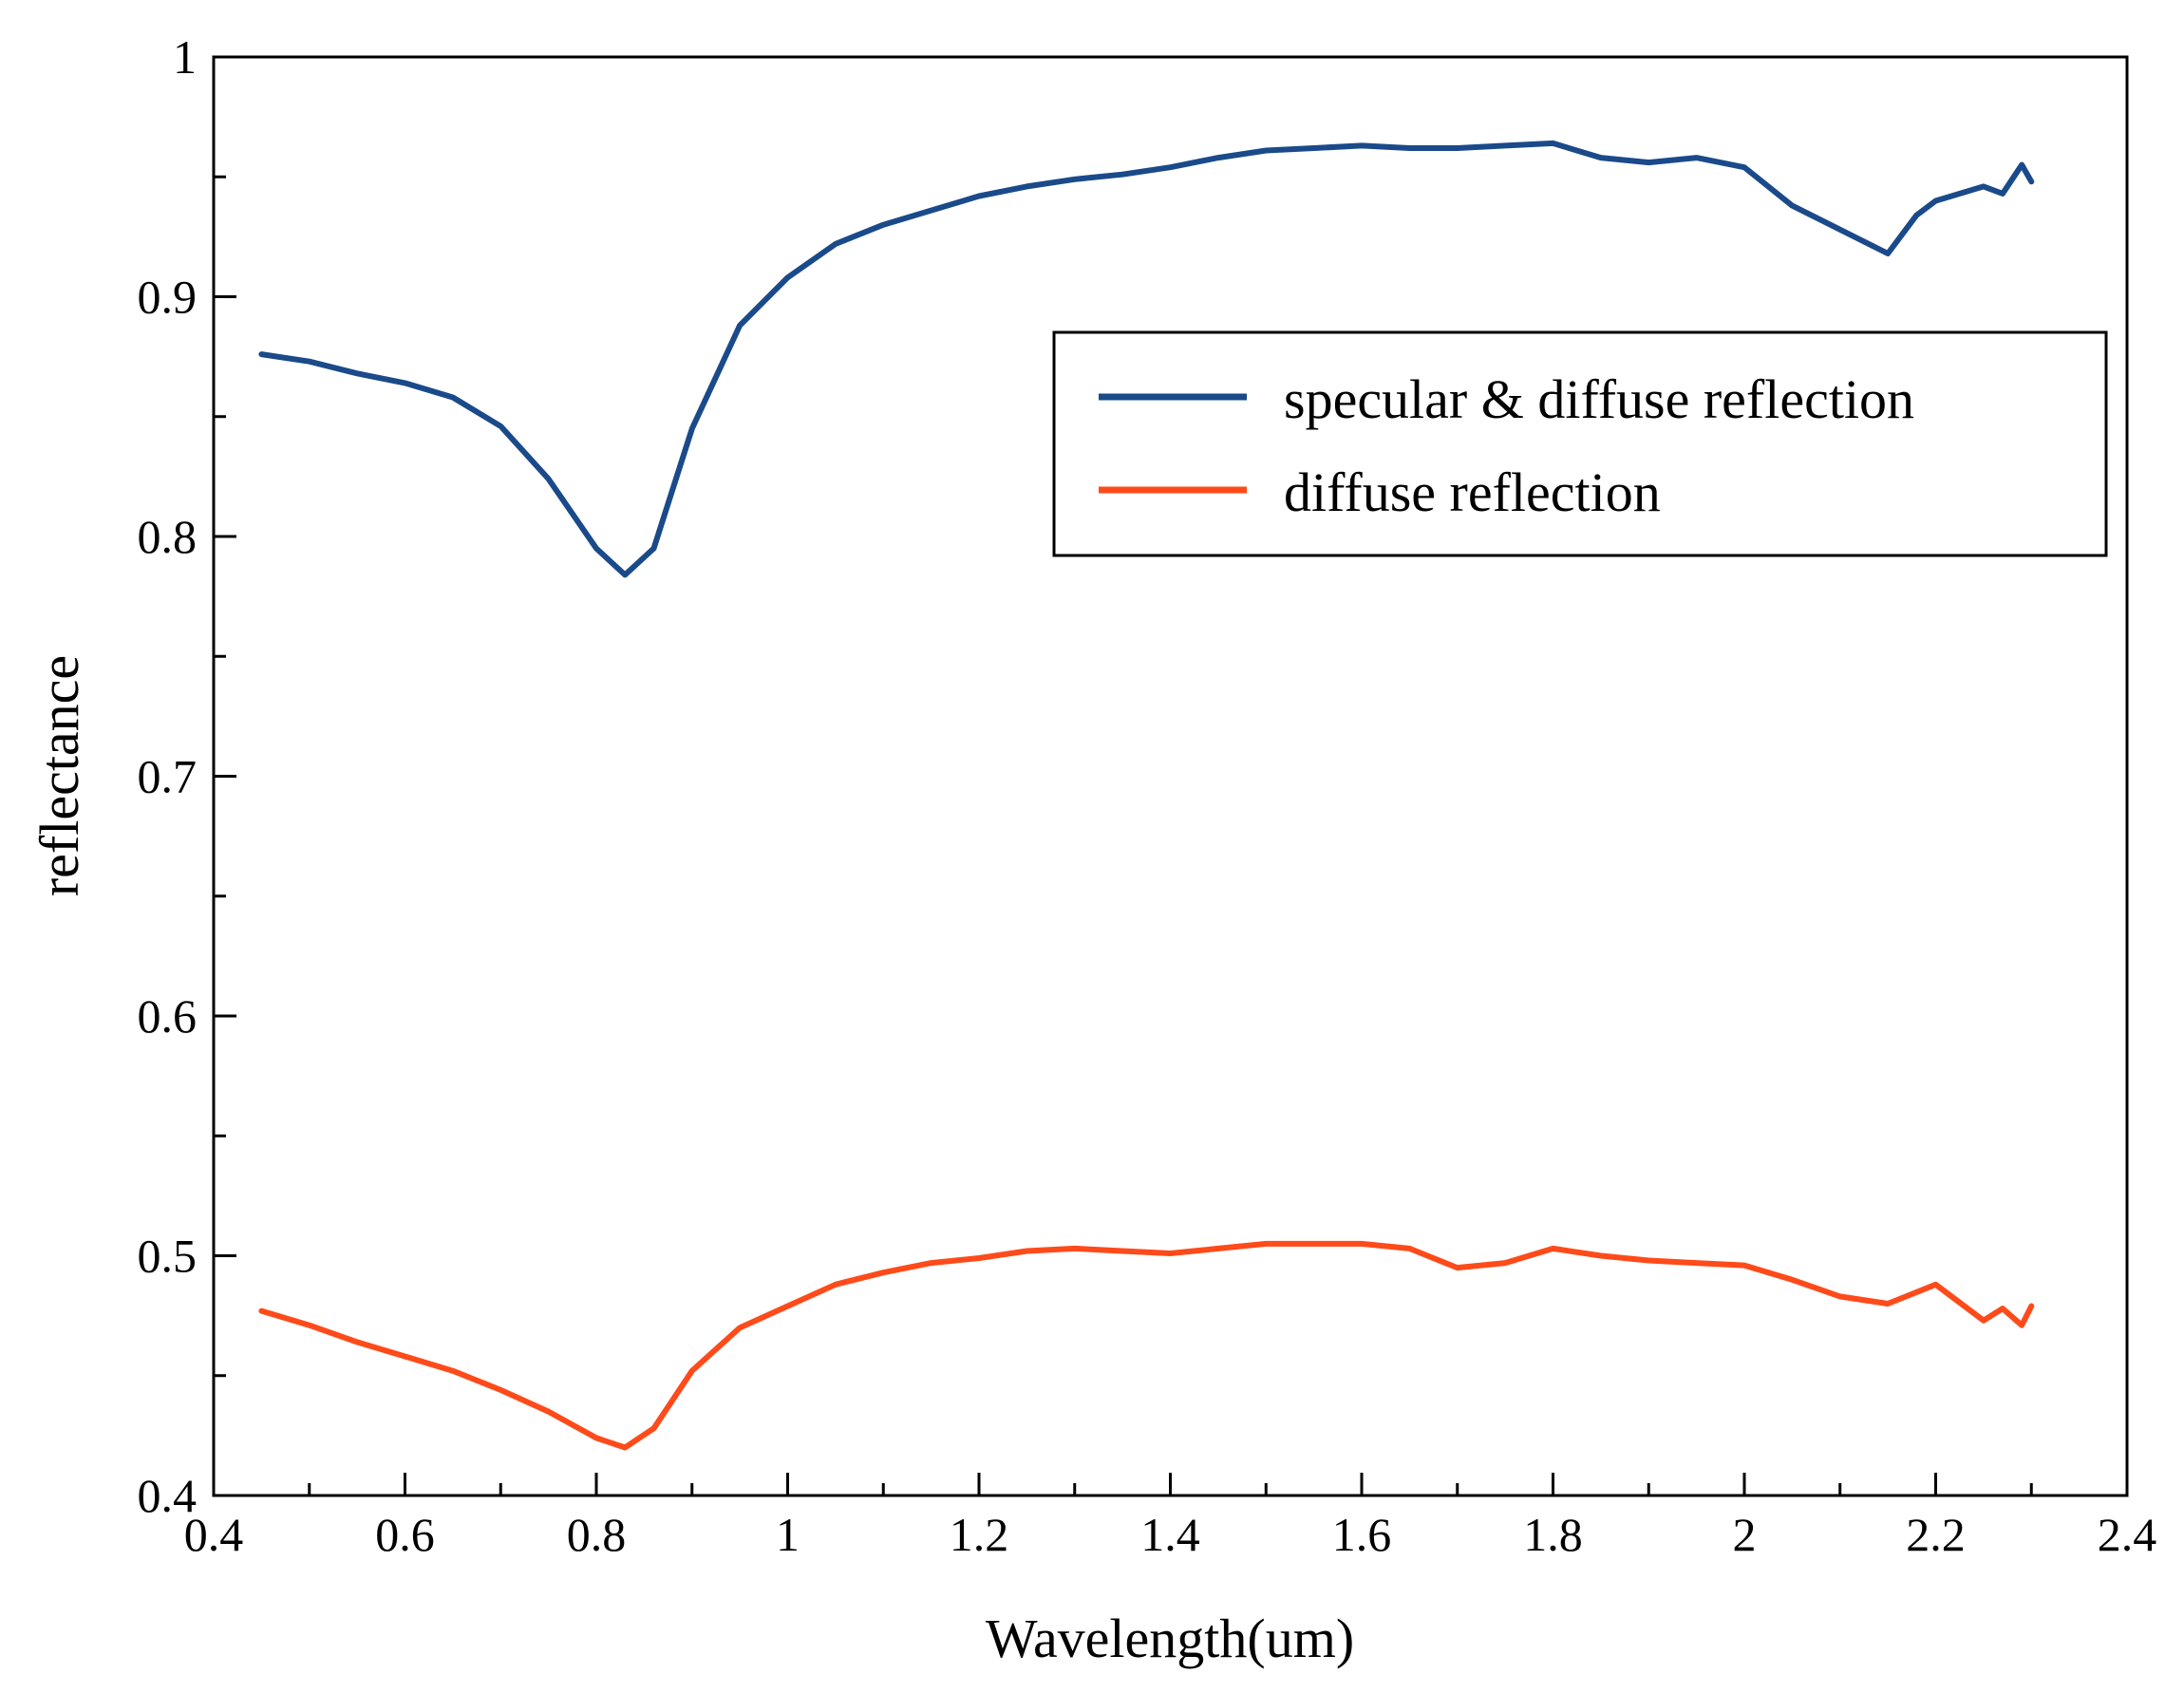 This screenshot has height=1693, width=2184. Describe the element at coordinates (168, 1495) in the screenshot. I see `y-tick-label: 0.4` at that location.